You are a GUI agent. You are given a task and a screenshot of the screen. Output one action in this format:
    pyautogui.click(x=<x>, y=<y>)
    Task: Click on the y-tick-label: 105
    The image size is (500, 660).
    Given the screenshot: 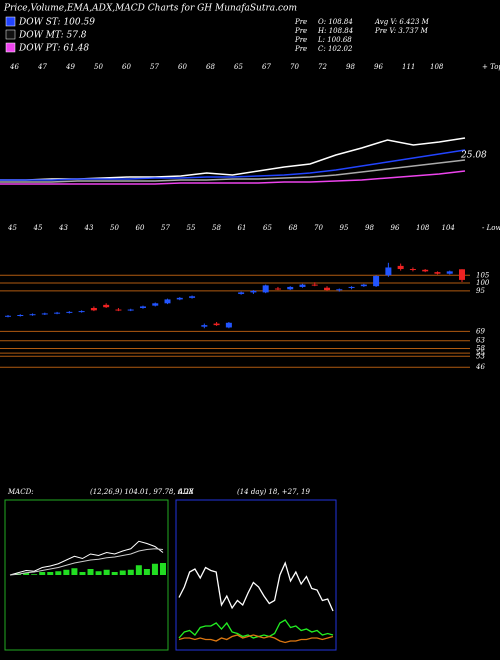 What is the action you would take?
    pyautogui.click(x=483, y=275)
    